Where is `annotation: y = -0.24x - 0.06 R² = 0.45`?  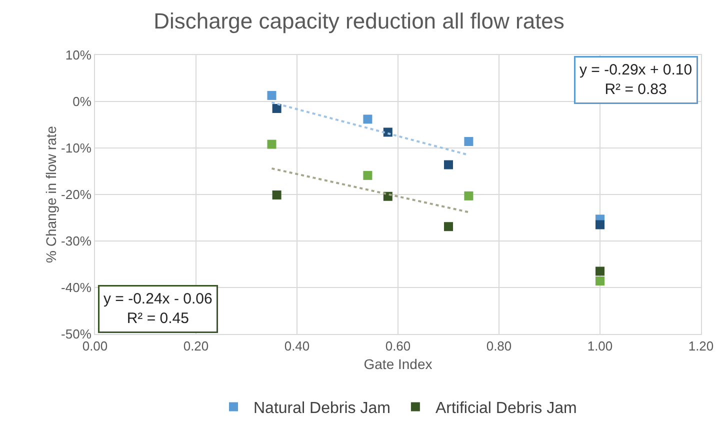 annotation: y = -0.24x - 0.06 R² = 0.45 is located at coordinates (158, 308).